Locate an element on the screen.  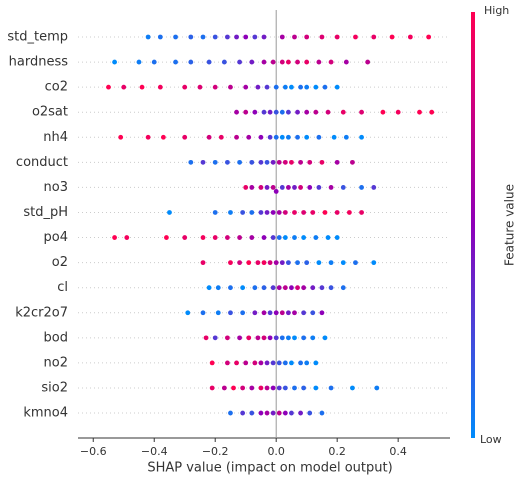
colorbar-low: Low is located at coordinates (491, 439).